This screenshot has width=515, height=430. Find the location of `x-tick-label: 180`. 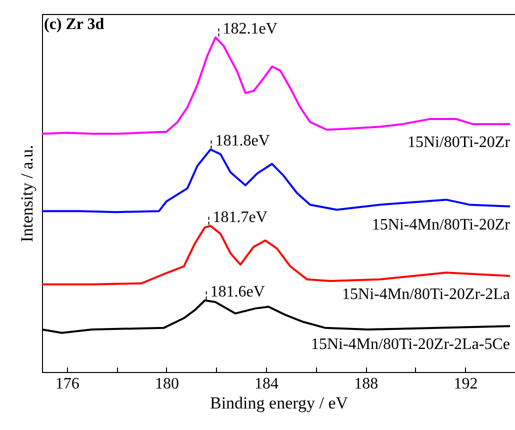

x-tick-label: 180 is located at coordinates (166, 384).